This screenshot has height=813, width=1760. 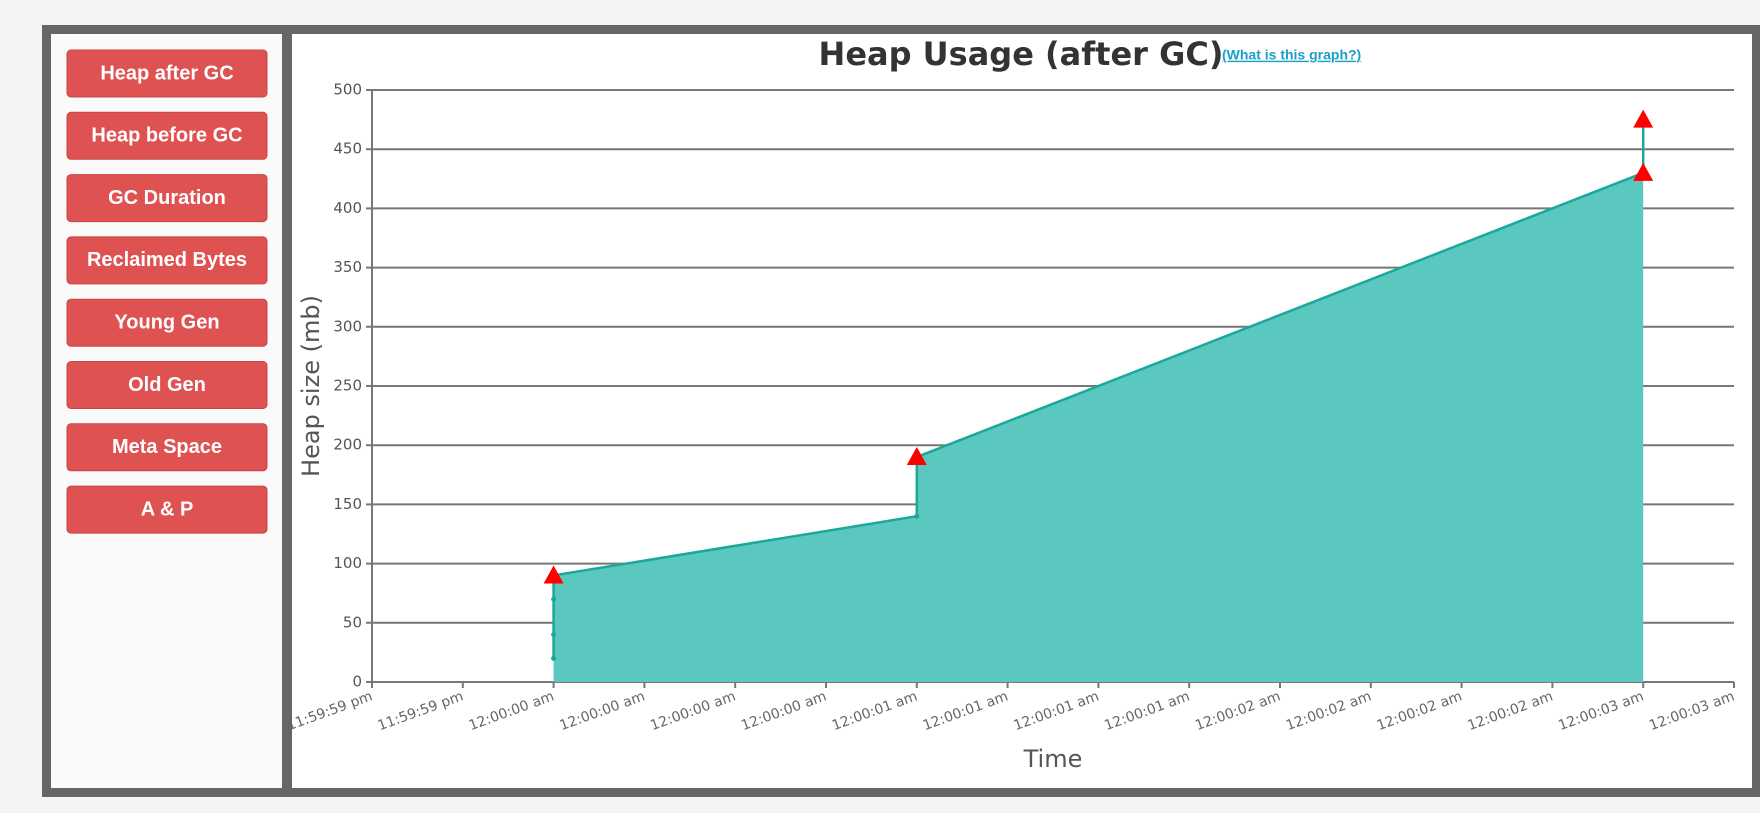 I want to click on y-tick-label: 350, so click(x=347, y=267).